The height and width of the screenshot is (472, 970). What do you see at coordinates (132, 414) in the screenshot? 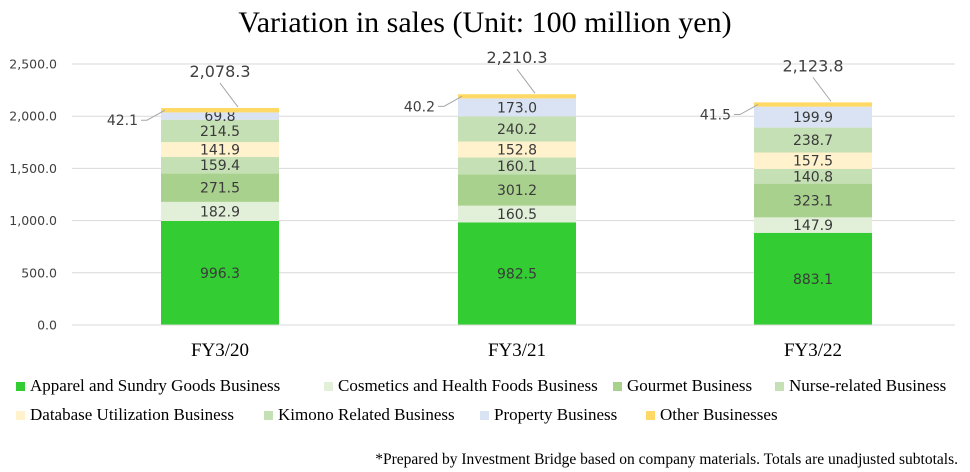
I see `legend-label: Database Utilization Business` at bounding box center [132, 414].